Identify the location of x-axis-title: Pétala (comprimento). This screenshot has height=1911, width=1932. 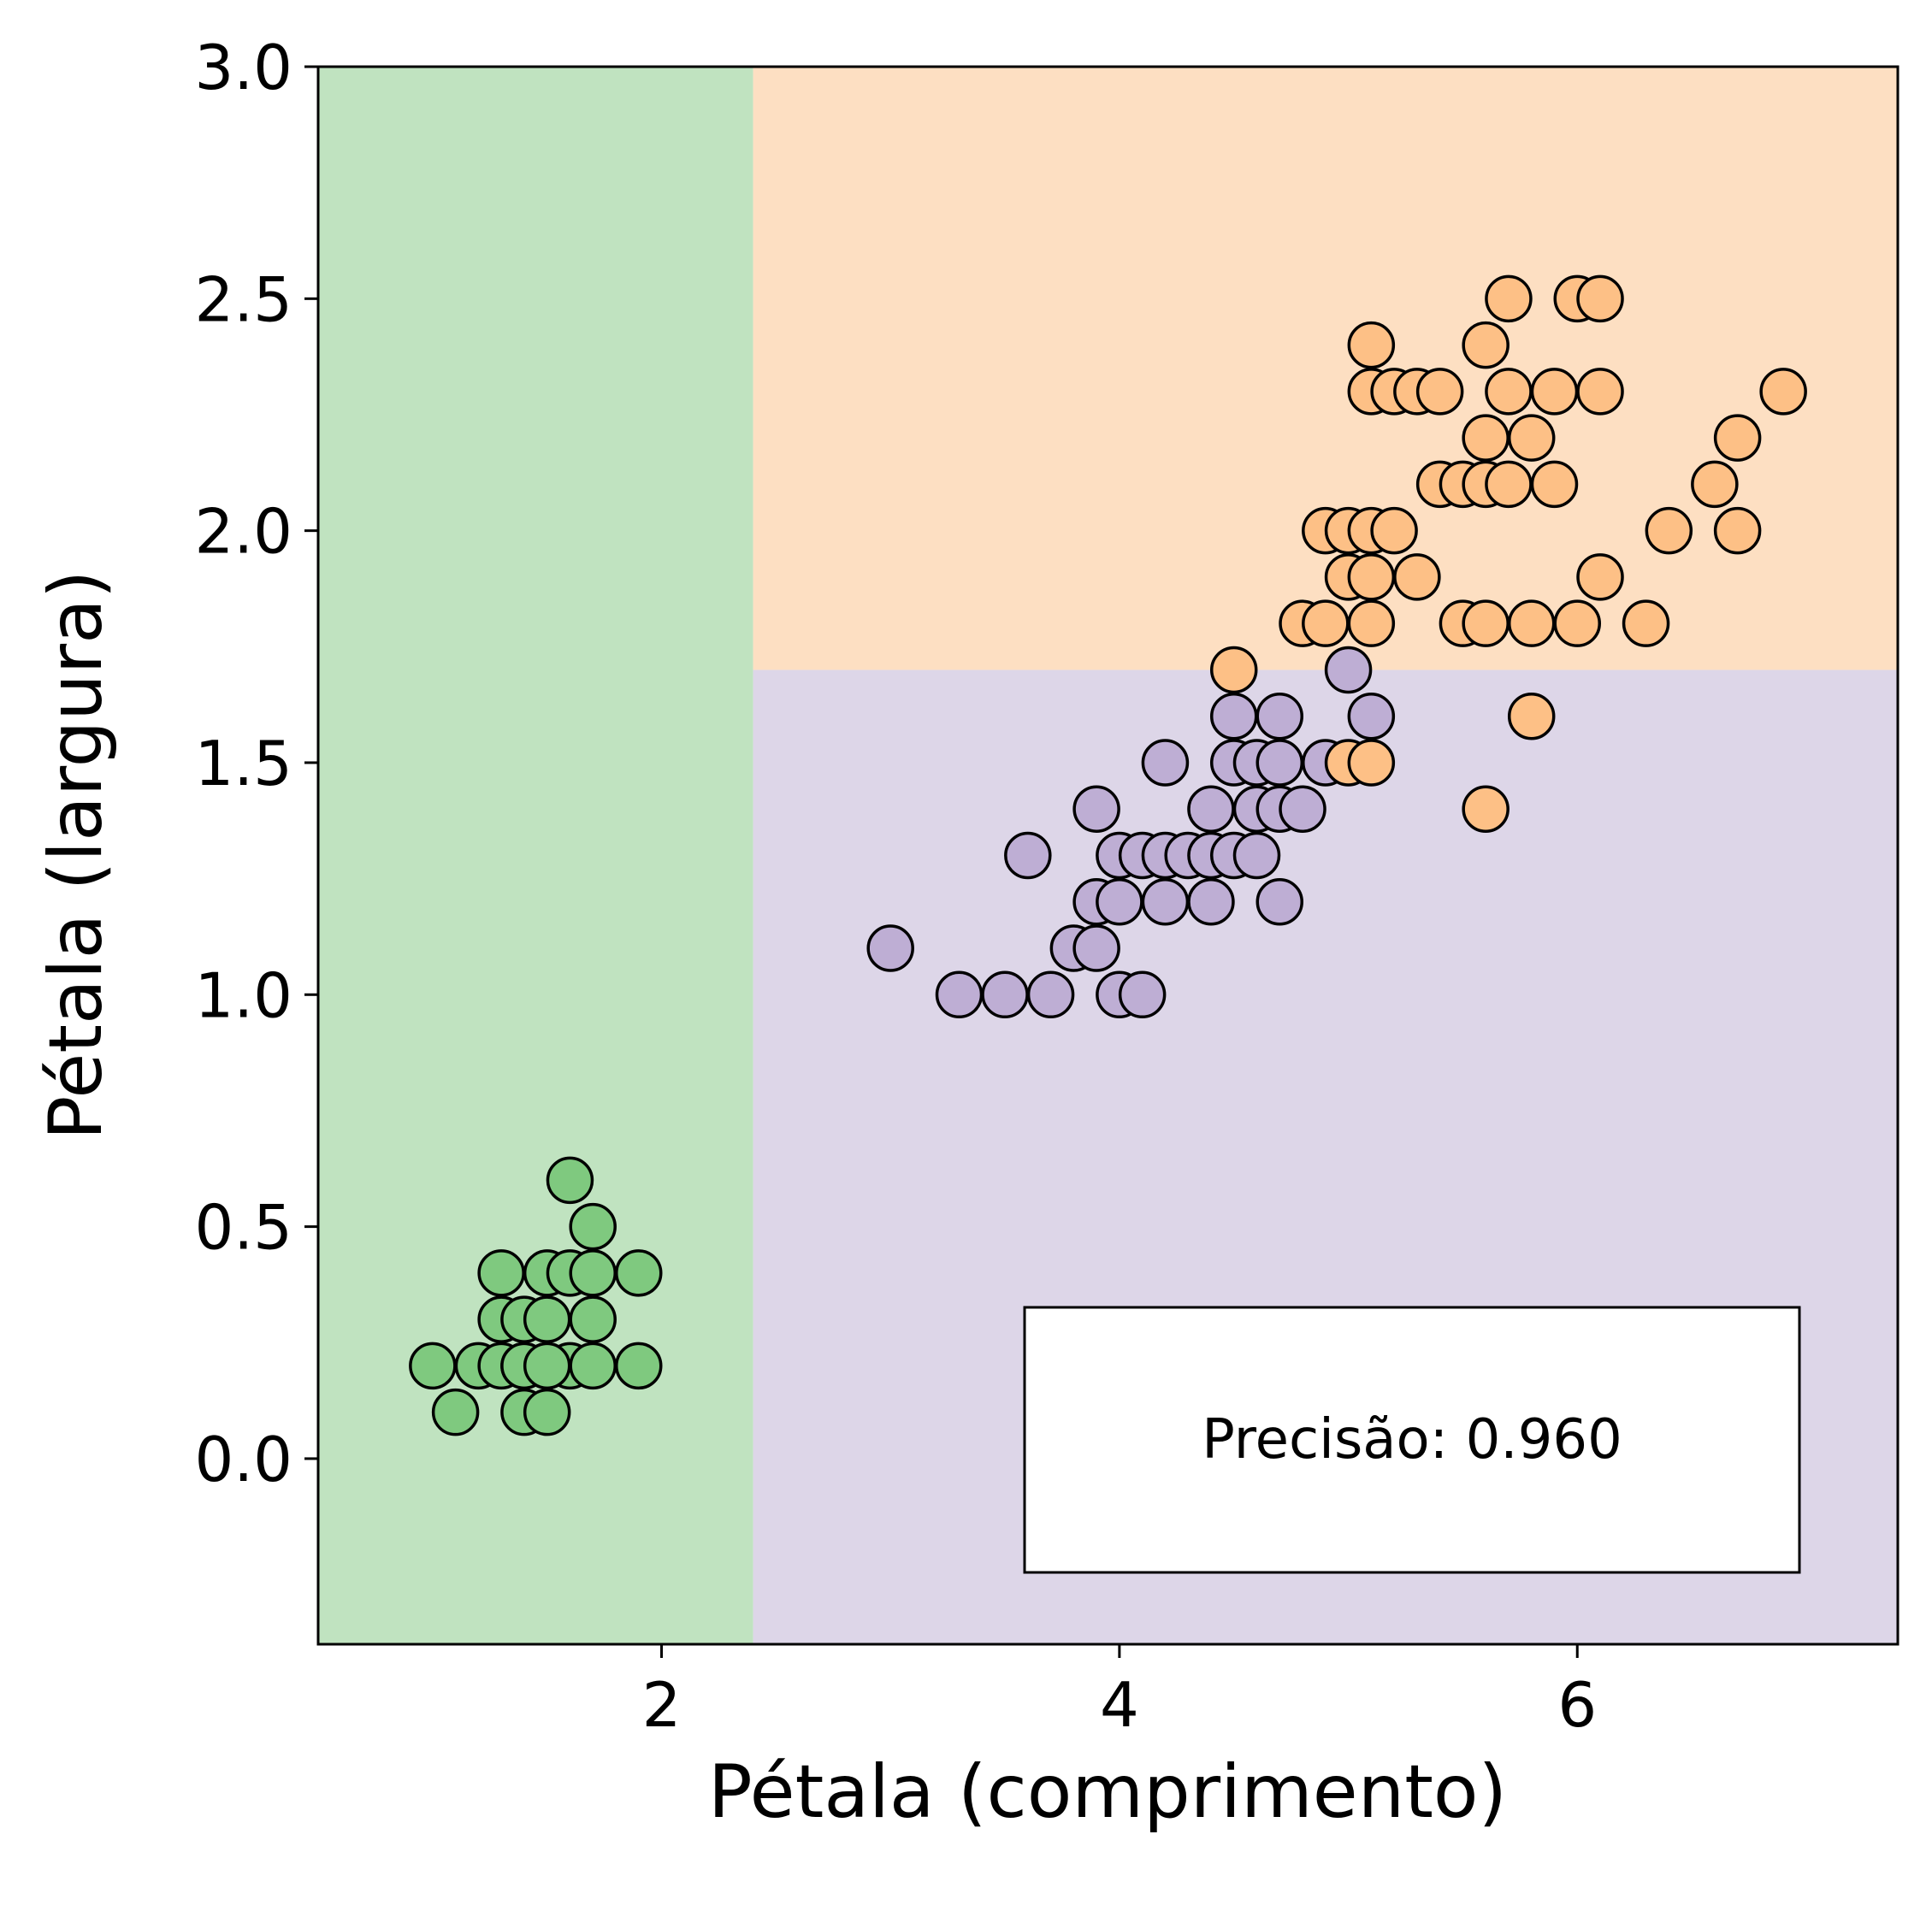
(1107, 1792).